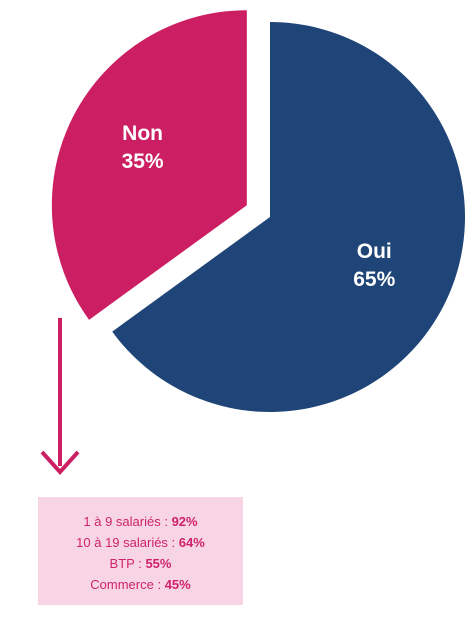 The width and height of the screenshot is (476, 619). Describe the element at coordinates (191, 542) in the screenshot. I see `breakdown-value: 64%` at that location.